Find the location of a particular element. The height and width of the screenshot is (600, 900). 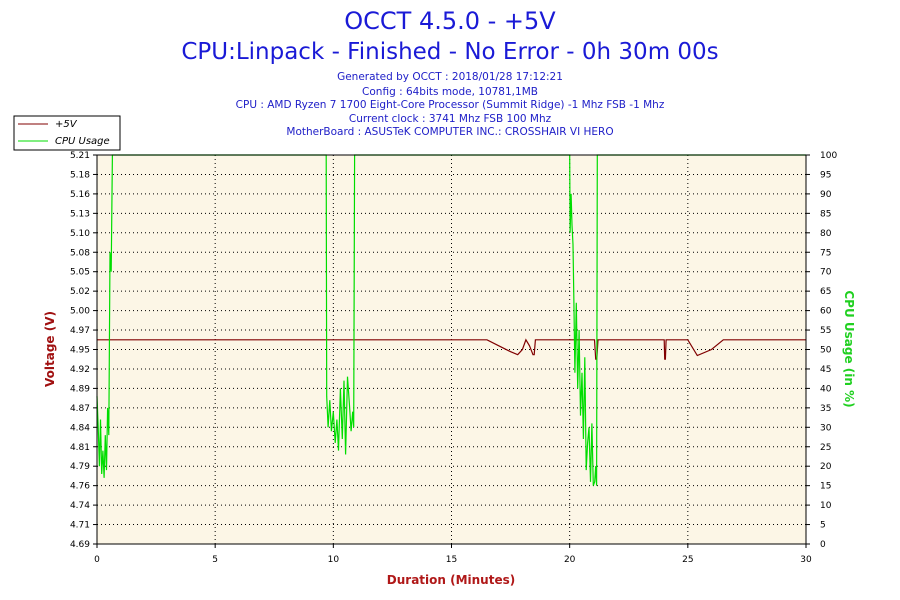

y2-tick-label: 20 is located at coordinates (826, 467).